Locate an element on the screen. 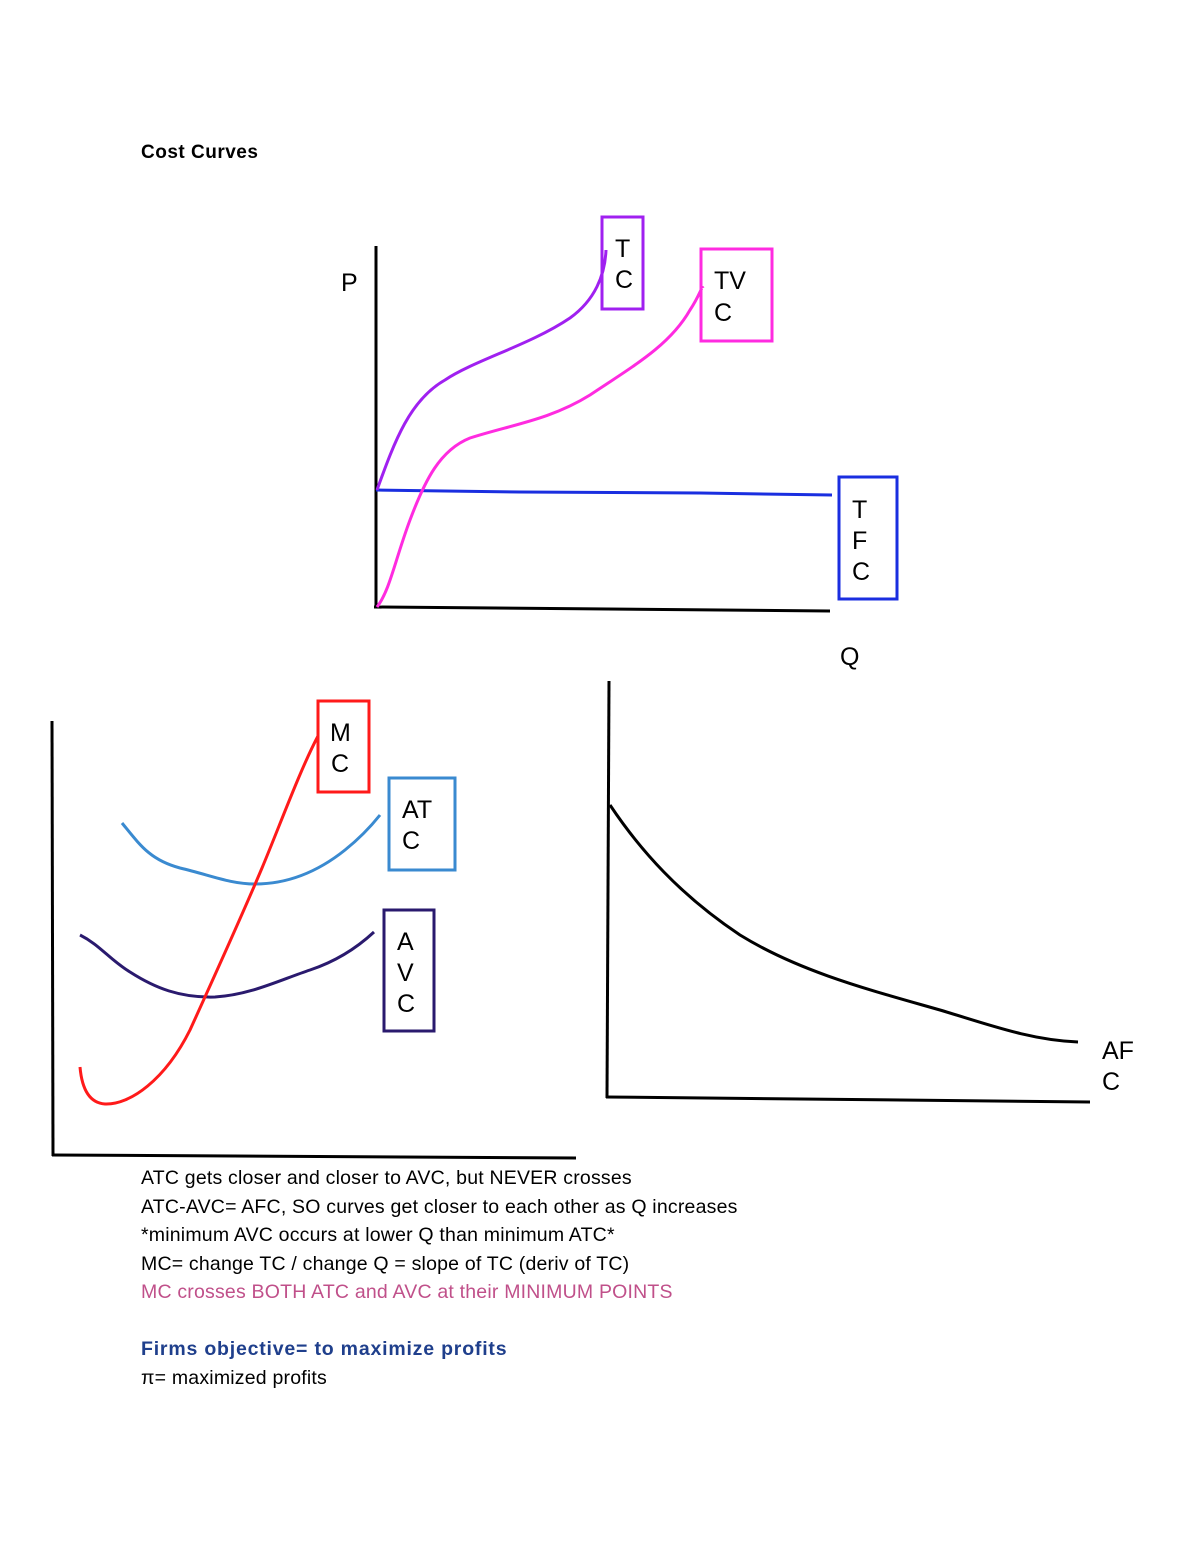  mc-label-box is located at coordinates (343, 746).